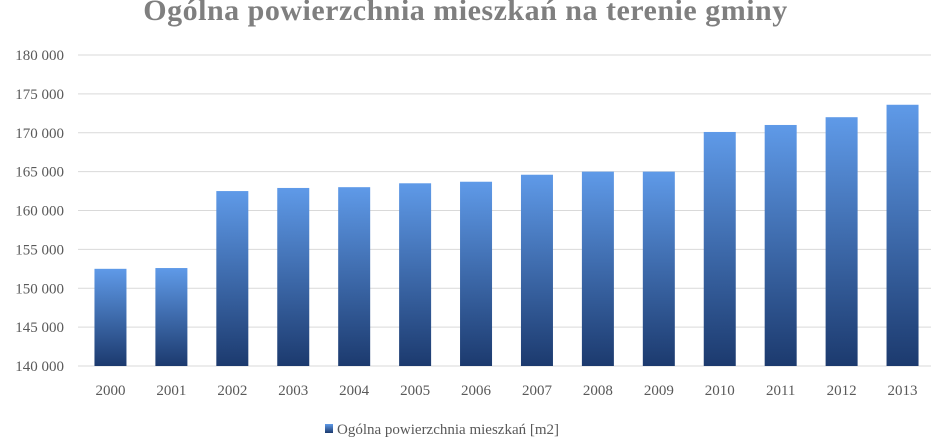 The height and width of the screenshot is (439, 931). What do you see at coordinates (329, 428) in the screenshot?
I see `legend-swatch` at bounding box center [329, 428].